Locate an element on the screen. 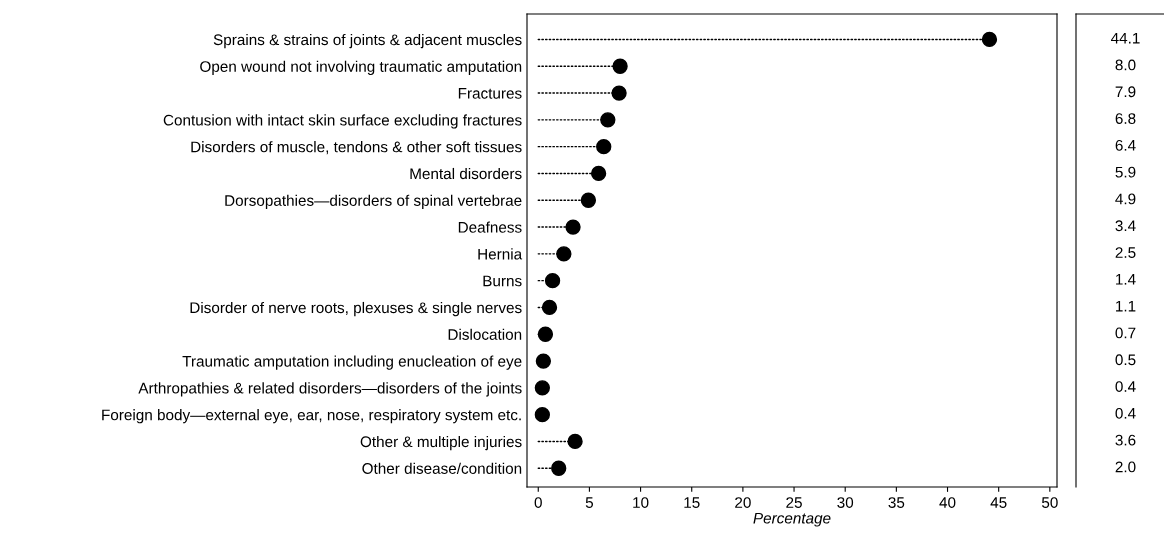 The image size is (1164, 540). text: 6.8 is located at coordinates (1125, 118).